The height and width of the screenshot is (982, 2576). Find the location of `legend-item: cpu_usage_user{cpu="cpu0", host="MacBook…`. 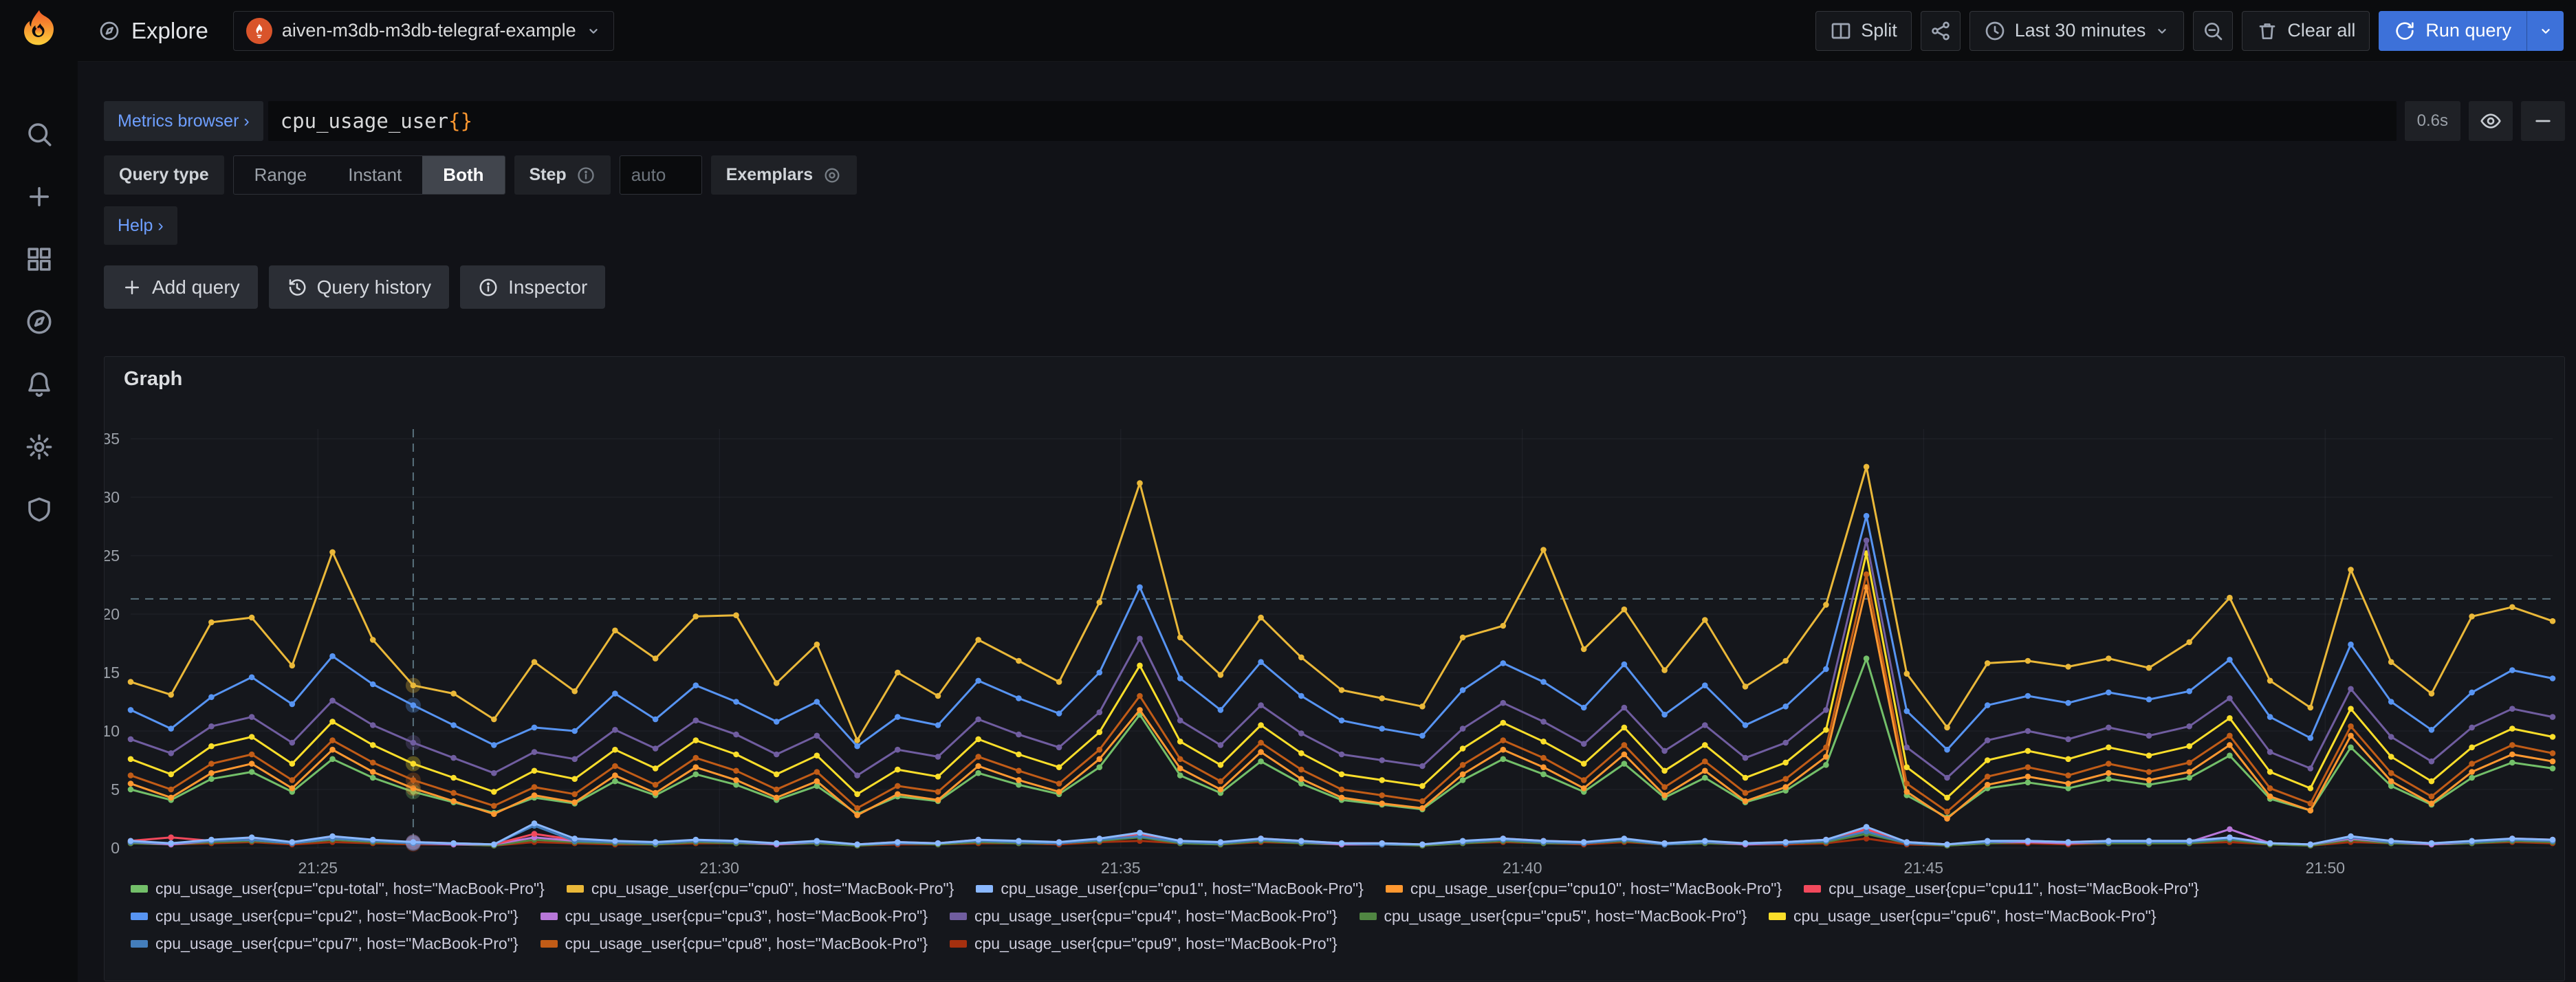

legend-item: cpu_usage_user{cpu="cpu0", host="MacBook… is located at coordinates (760, 889).